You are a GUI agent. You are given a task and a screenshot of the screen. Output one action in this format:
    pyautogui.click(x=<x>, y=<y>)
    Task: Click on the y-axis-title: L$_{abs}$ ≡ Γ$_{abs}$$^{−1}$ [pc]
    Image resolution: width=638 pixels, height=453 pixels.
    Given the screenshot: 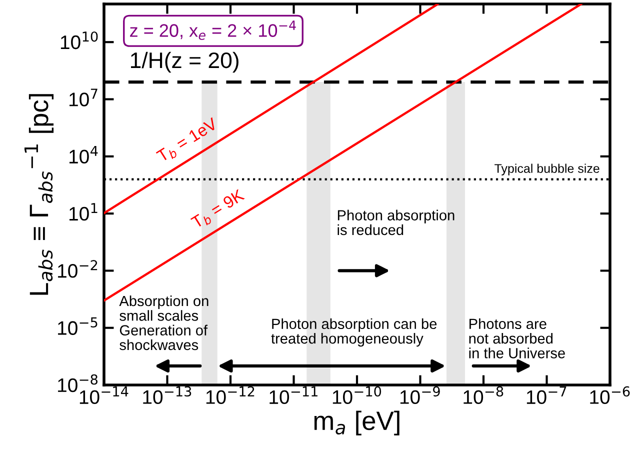 What is the action you would take?
    pyautogui.click(x=39, y=194)
    